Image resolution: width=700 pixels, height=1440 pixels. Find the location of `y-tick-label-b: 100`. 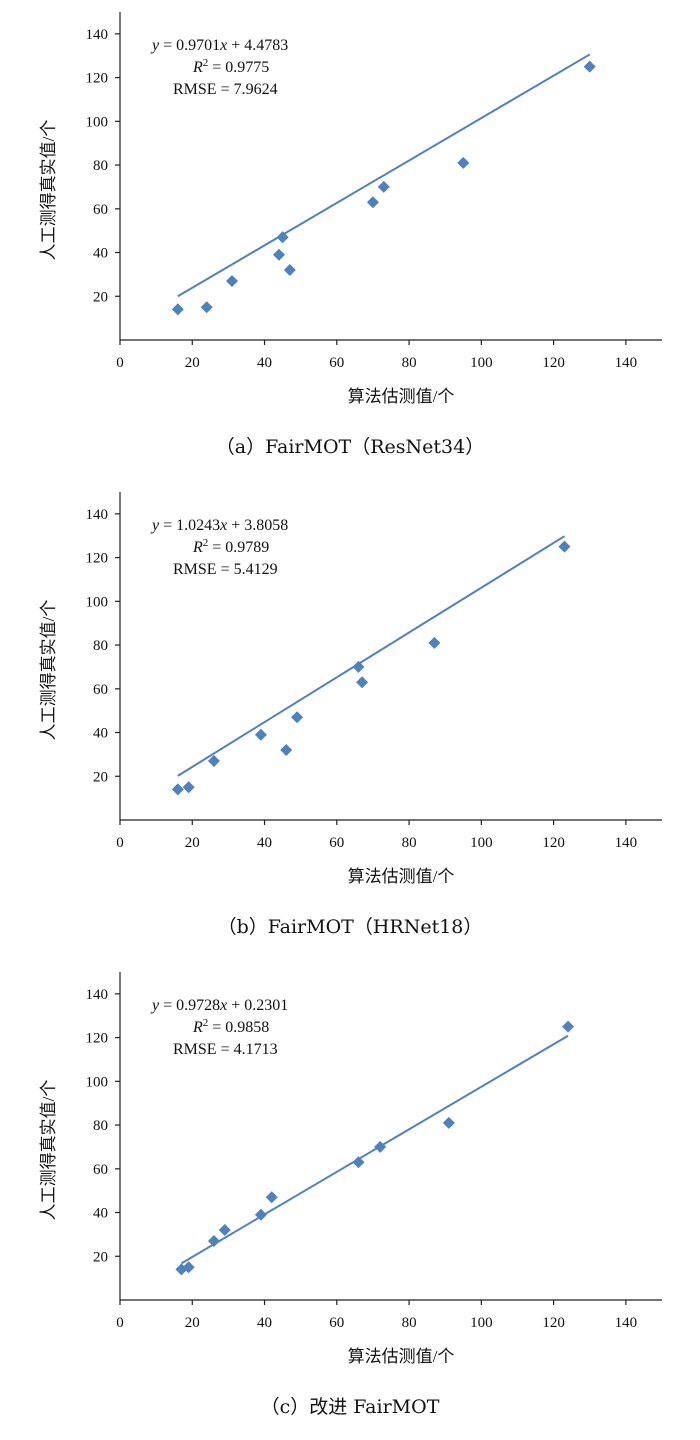

y-tick-label-b: 100 is located at coordinates (97, 602).